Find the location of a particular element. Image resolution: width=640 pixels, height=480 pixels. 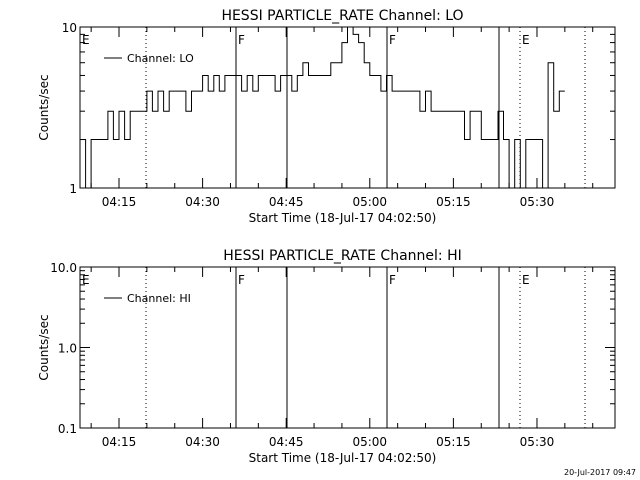

legend-label: Channel: HI is located at coordinates (159, 298).